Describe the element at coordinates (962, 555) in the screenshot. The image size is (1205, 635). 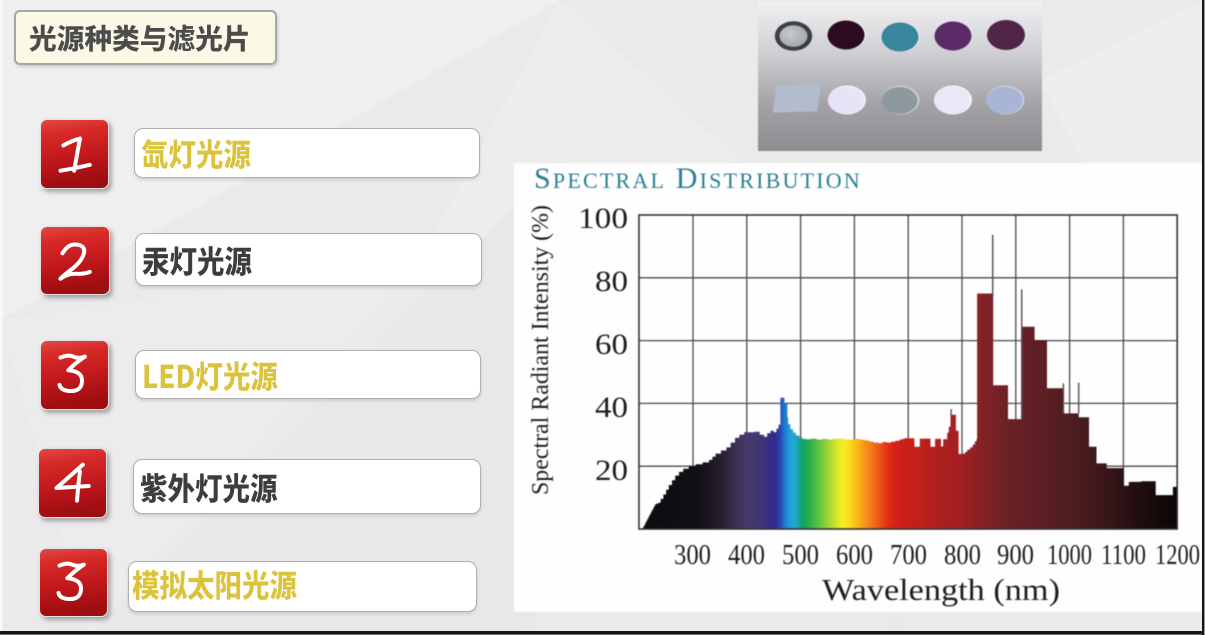
I see `svg-text: 800` at that location.